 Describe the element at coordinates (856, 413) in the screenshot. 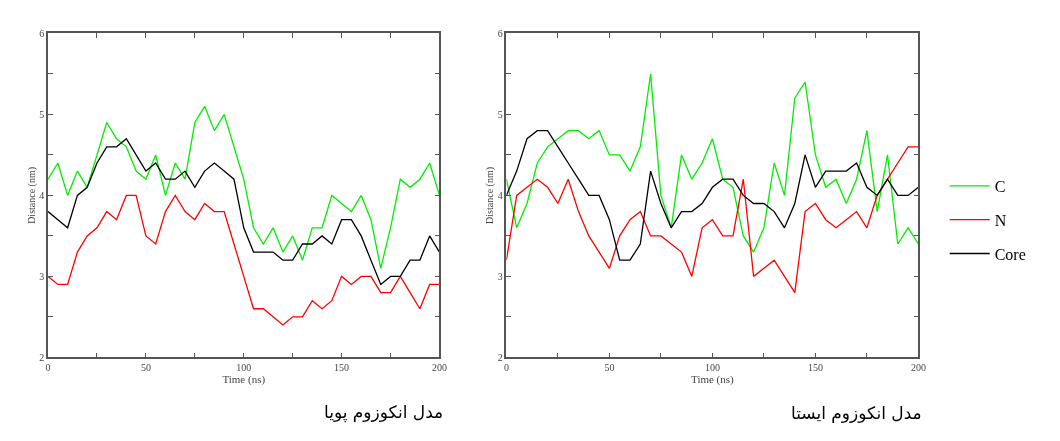

I see `text: مدل انکوزوم ایستا` at that location.